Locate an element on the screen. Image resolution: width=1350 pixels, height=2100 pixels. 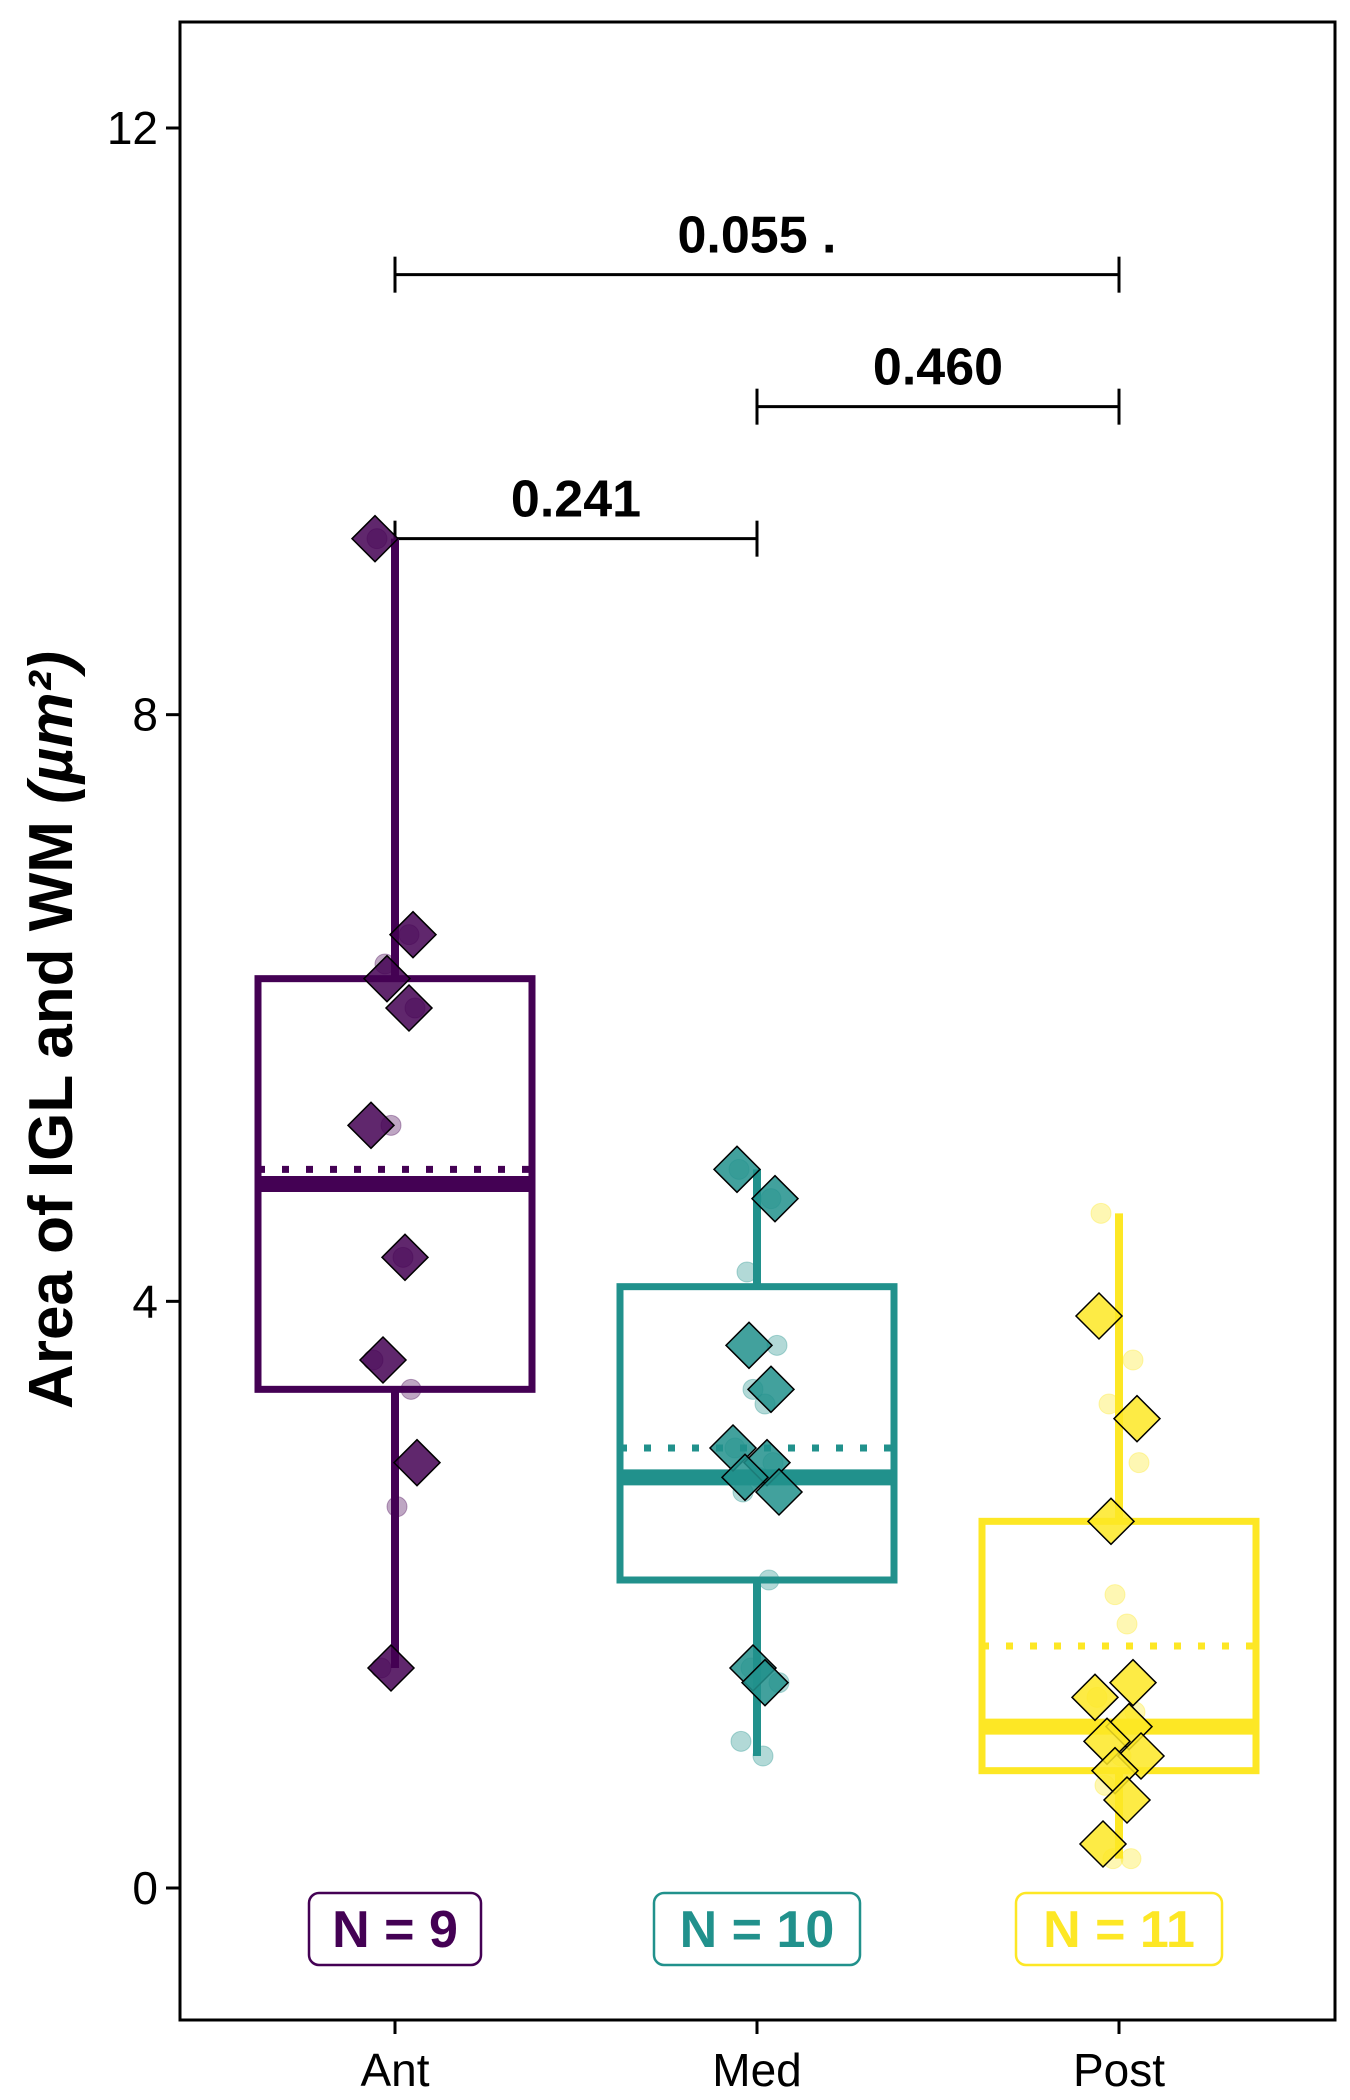
group-post: N = 11 is located at coordinates (1119, 1584).